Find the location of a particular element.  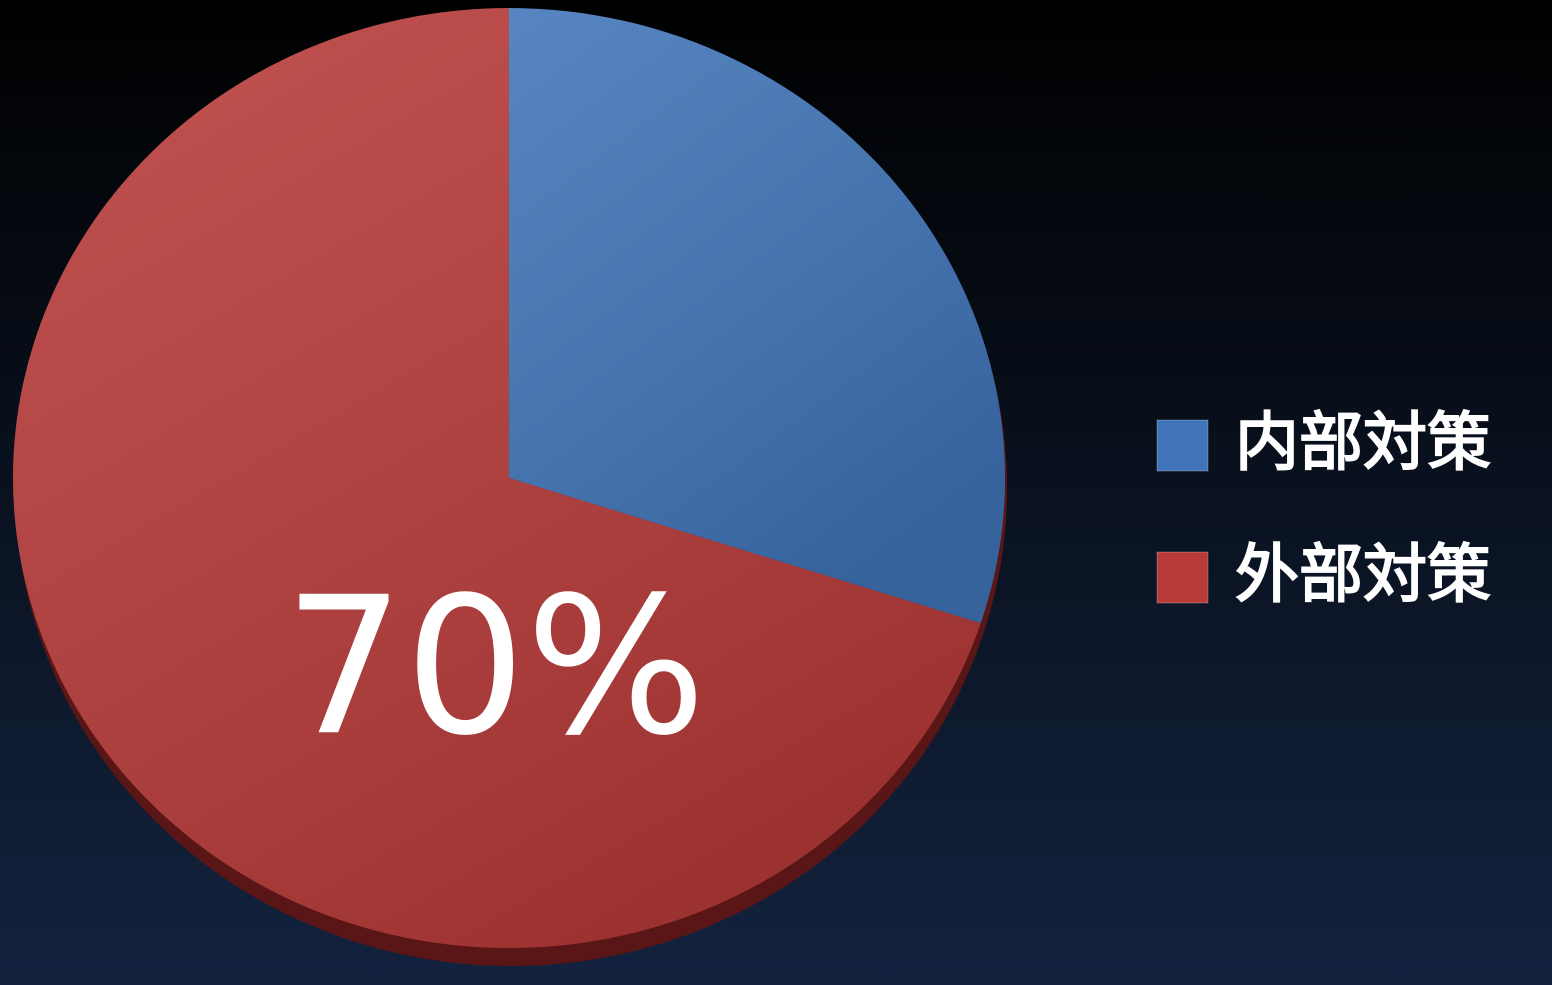

legend-label: 外部対策 is located at coordinates (1363, 576).